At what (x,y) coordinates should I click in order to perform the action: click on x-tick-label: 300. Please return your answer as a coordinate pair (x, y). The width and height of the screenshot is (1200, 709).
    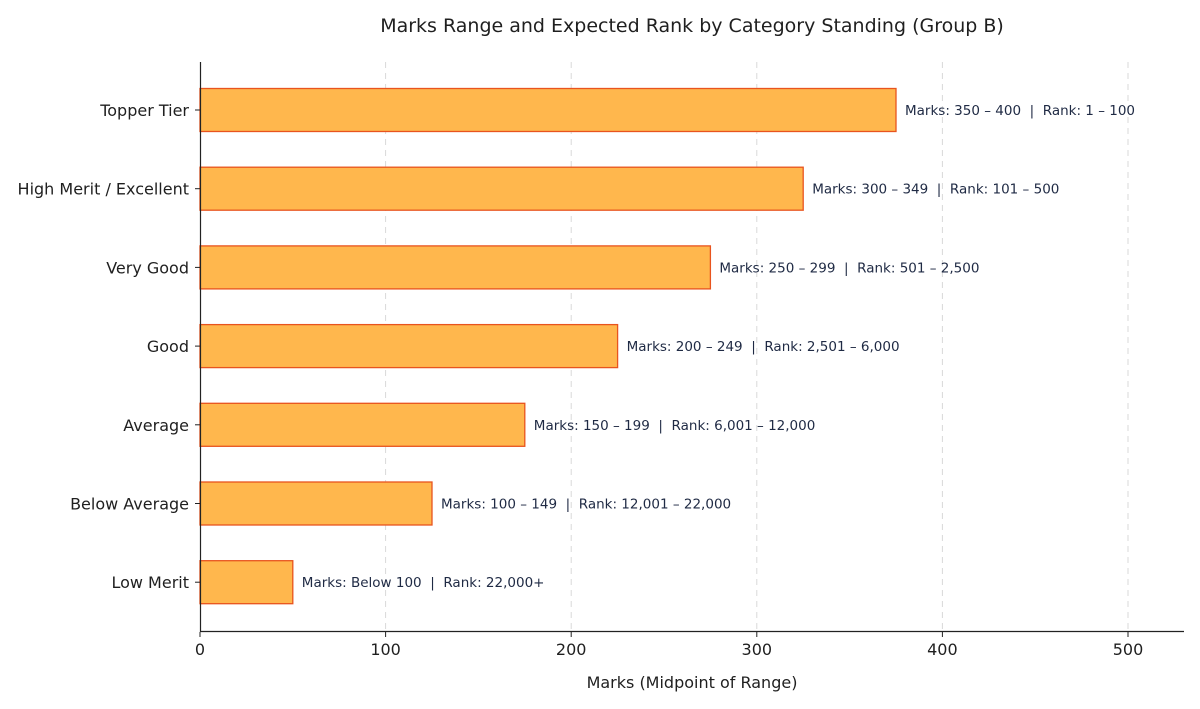
    Looking at the image, I should click on (757, 649).